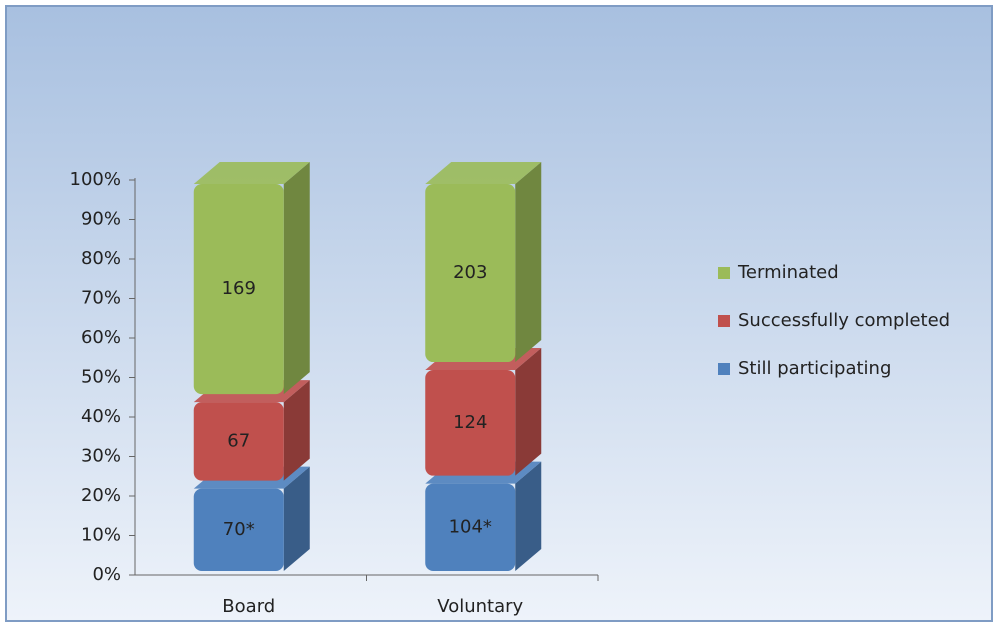 This screenshot has height=627, width=998. I want to click on y-tick-label: 40%, so click(101, 416).